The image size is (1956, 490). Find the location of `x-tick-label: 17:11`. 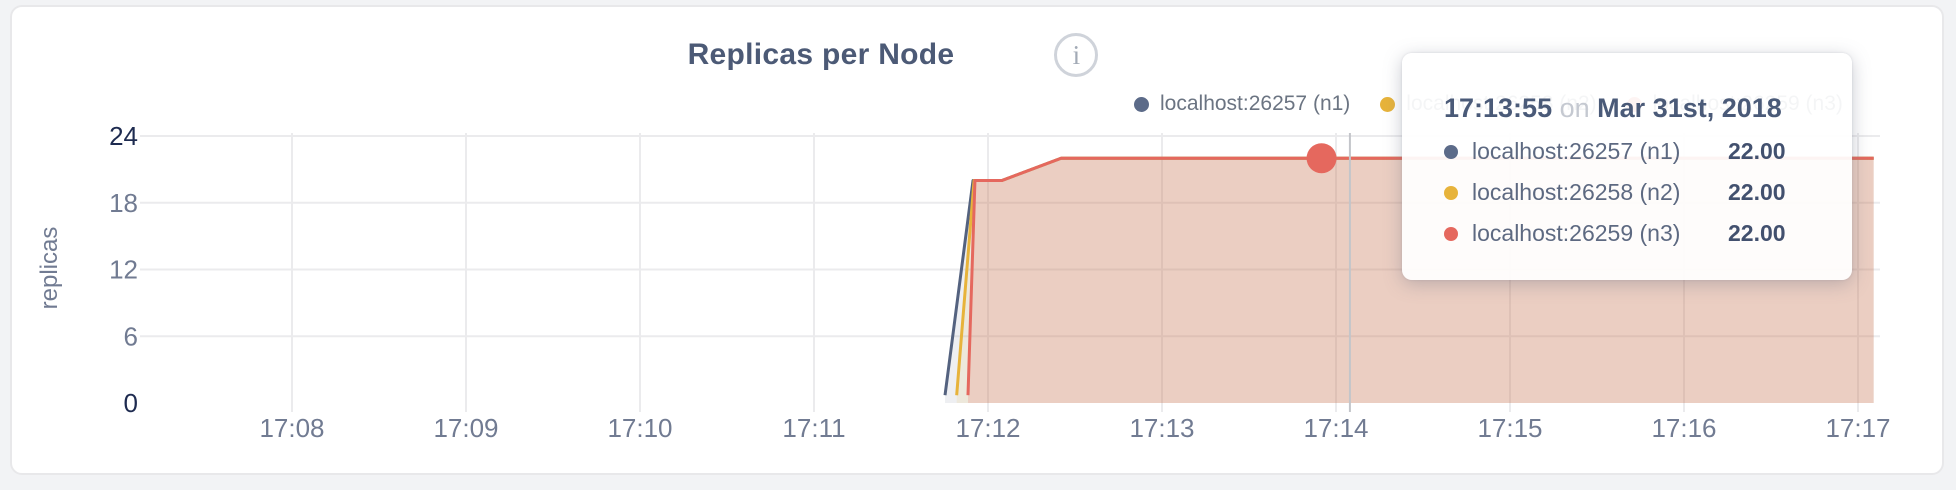

x-tick-label: 17:11 is located at coordinates (813, 428).